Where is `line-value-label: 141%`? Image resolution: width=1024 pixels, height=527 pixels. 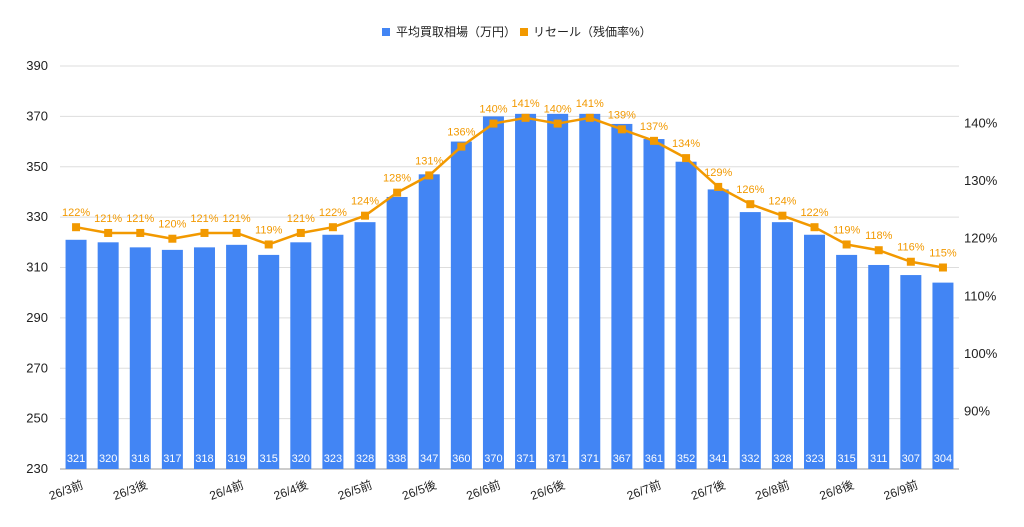
line-value-label: 141% is located at coordinates (590, 104).